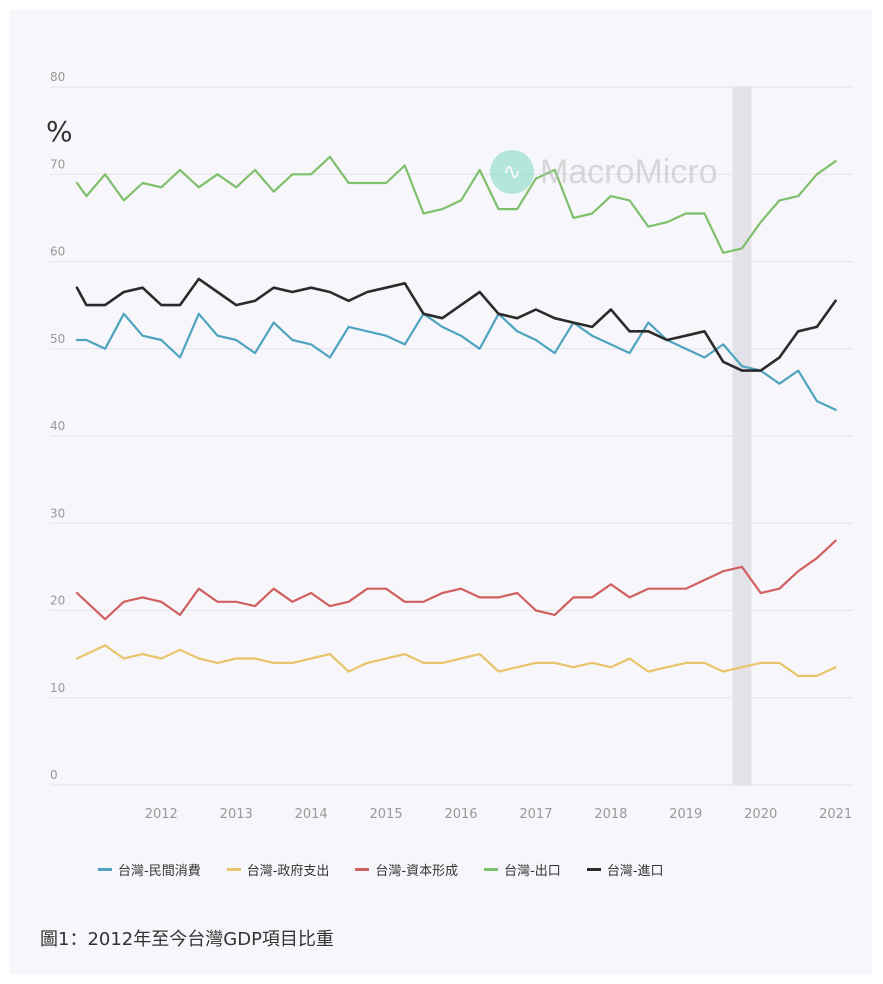 Image resolution: width=883 pixels, height=984 pixels. I want to click on watermark-logo-icon: ∿, so click(512, 172).